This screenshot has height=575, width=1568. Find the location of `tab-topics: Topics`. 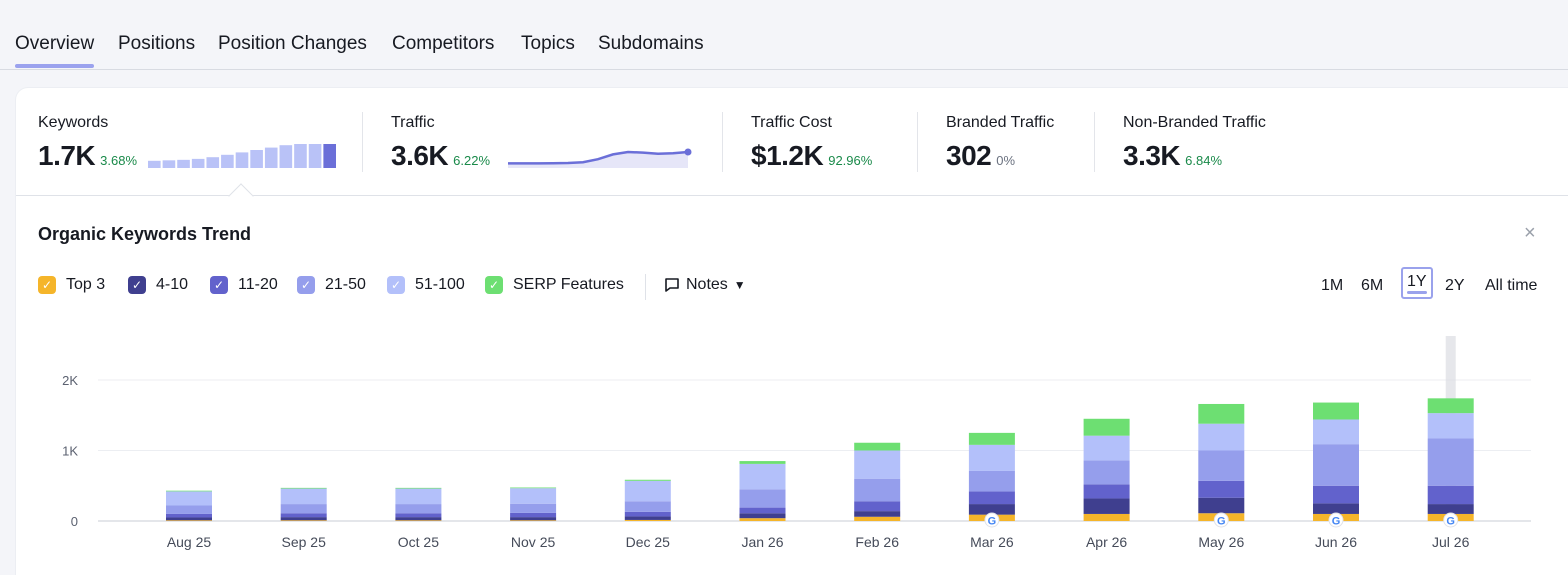

tab-topics: Topics is located at coordinates (548, 43).